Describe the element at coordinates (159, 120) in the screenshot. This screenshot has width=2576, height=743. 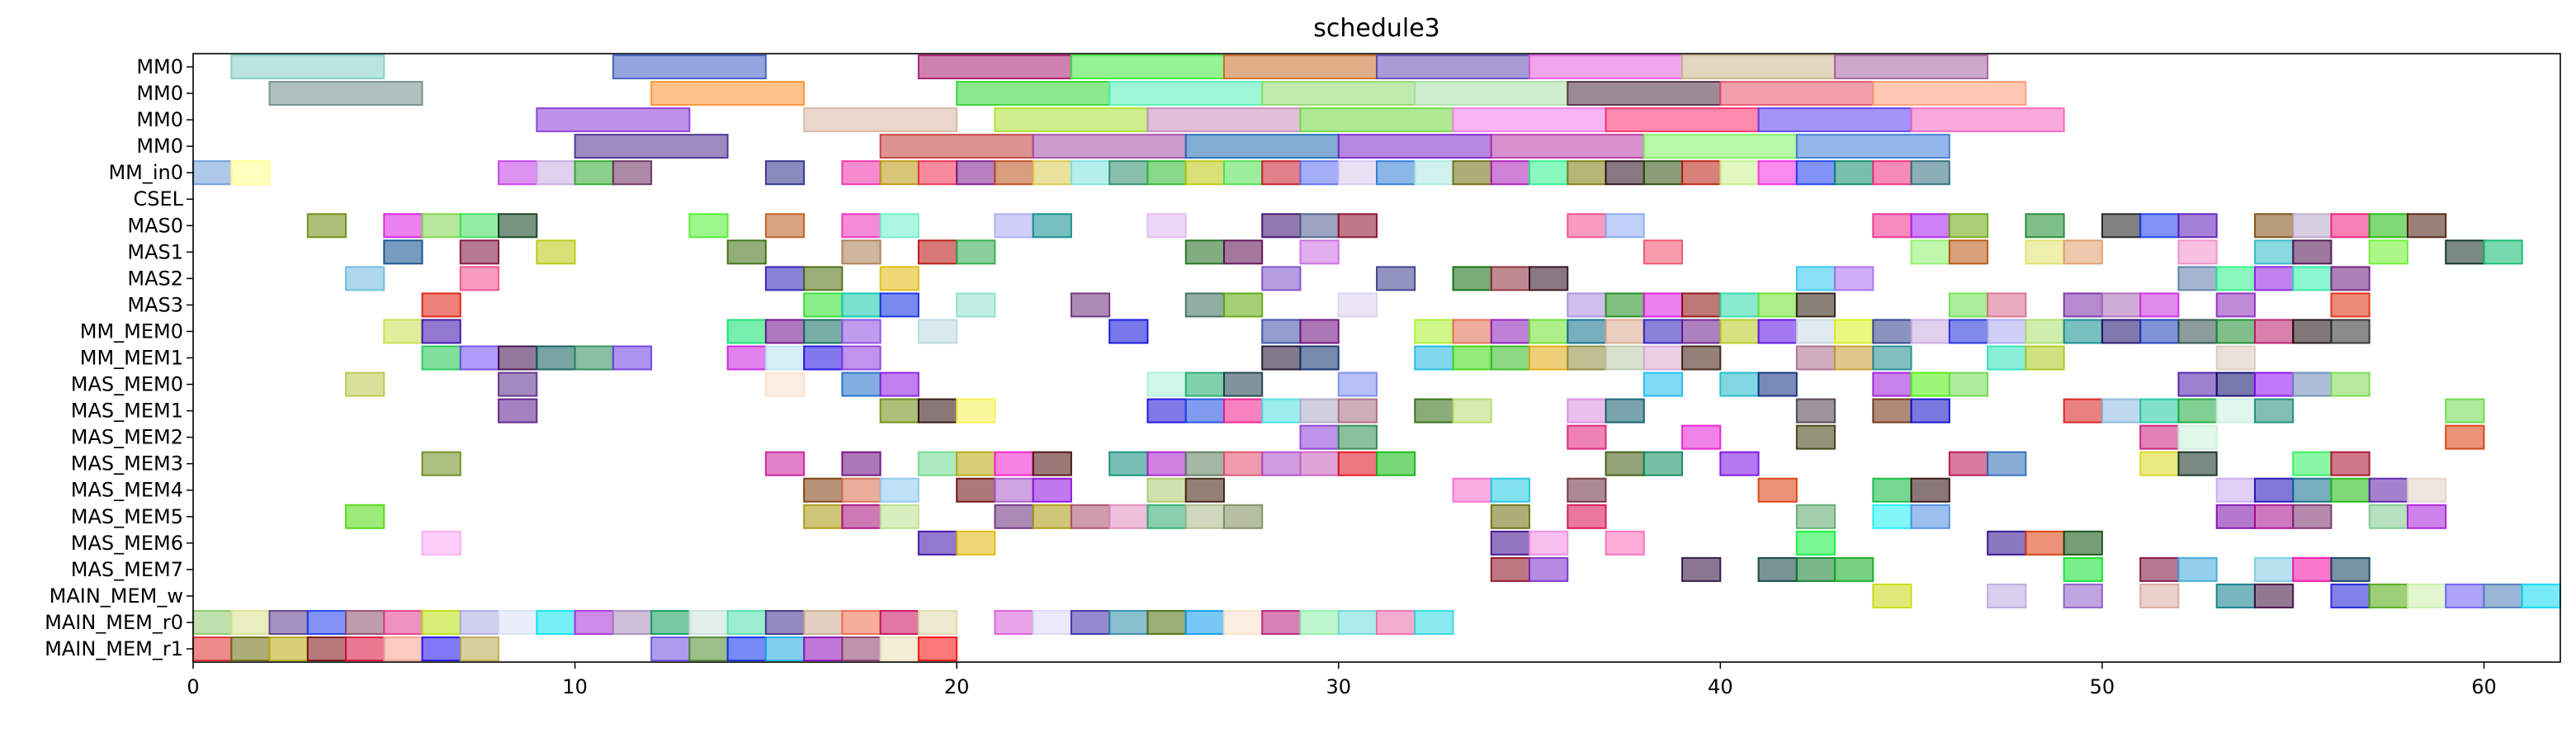
I see `row-label: MM0` at that location.